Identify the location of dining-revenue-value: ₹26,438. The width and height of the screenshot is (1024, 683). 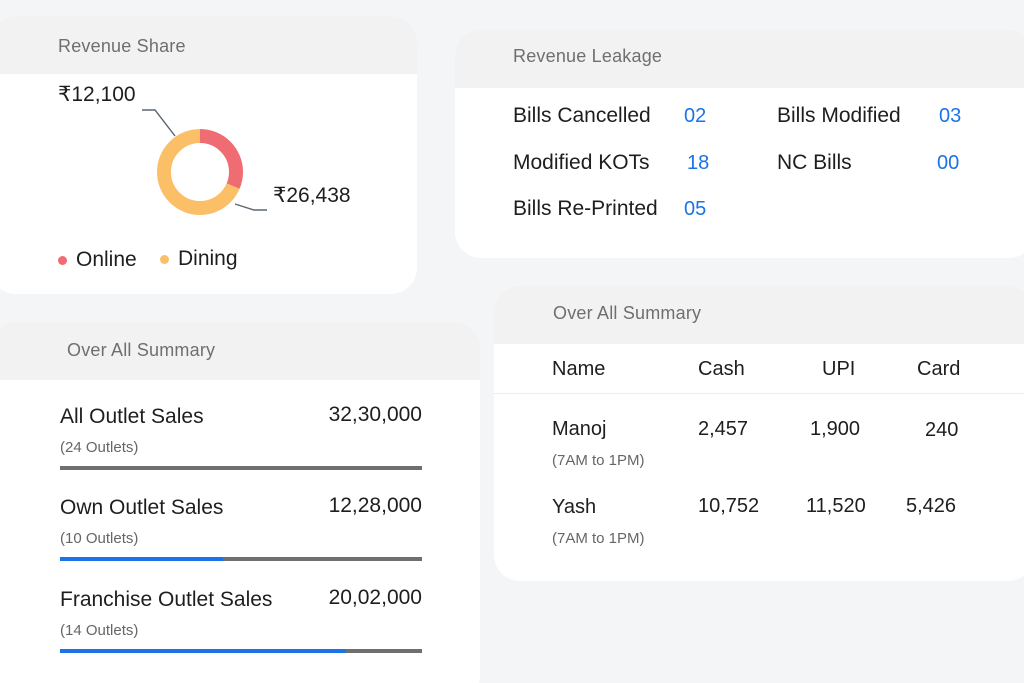
(312, 195).